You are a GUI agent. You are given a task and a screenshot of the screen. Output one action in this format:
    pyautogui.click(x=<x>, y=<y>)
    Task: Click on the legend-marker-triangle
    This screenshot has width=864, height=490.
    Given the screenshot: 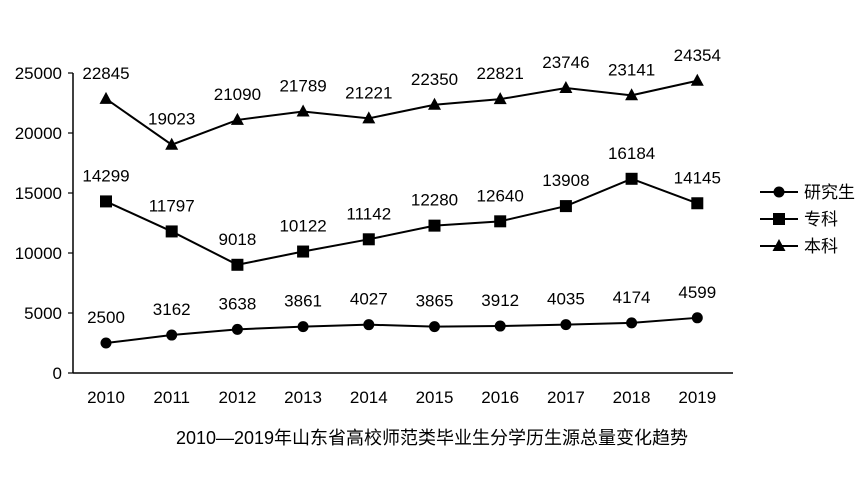 What is the action you would take?
    pyautogui.click(x=779, y=245)
    